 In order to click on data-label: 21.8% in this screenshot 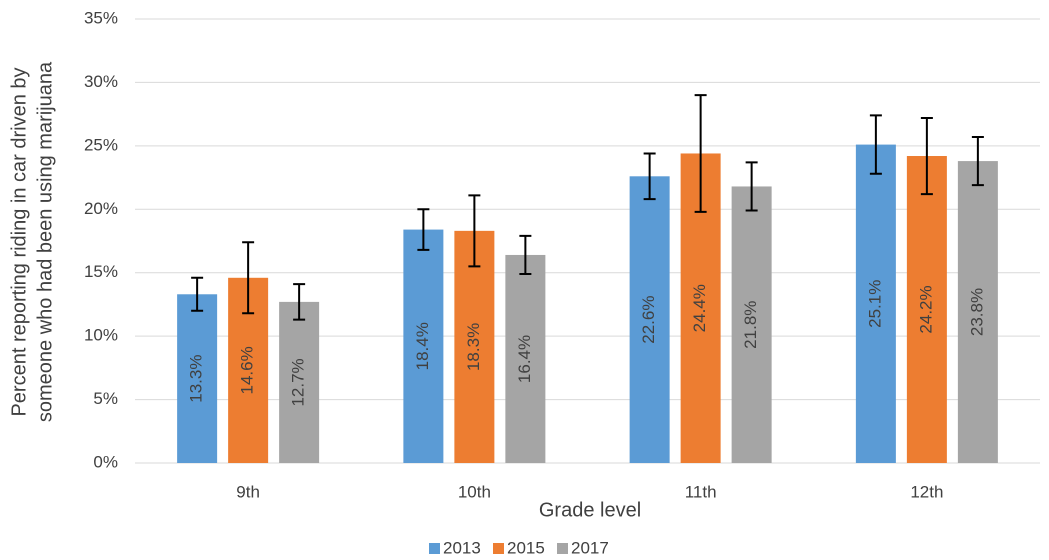, I will do `click(750, 325)`.